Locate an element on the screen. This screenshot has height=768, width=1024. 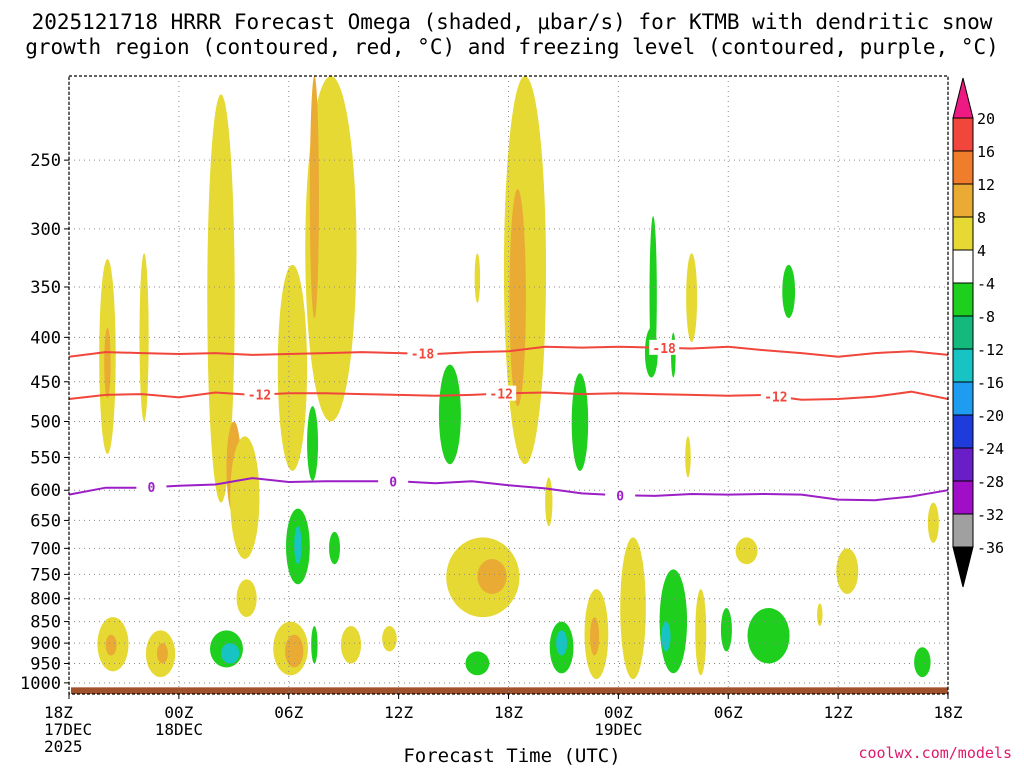
colorbar-label-5: -4 is located at coordinates (986, 284).